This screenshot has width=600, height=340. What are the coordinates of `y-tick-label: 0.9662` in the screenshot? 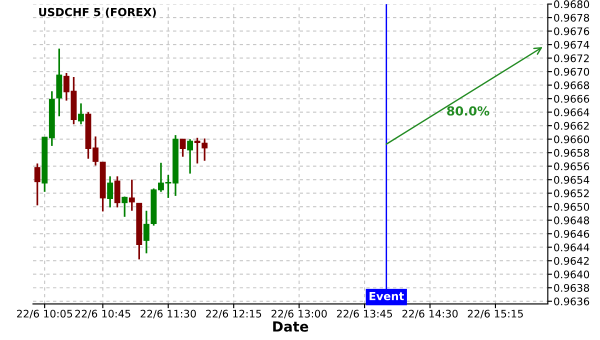 It's located at (571, 126).